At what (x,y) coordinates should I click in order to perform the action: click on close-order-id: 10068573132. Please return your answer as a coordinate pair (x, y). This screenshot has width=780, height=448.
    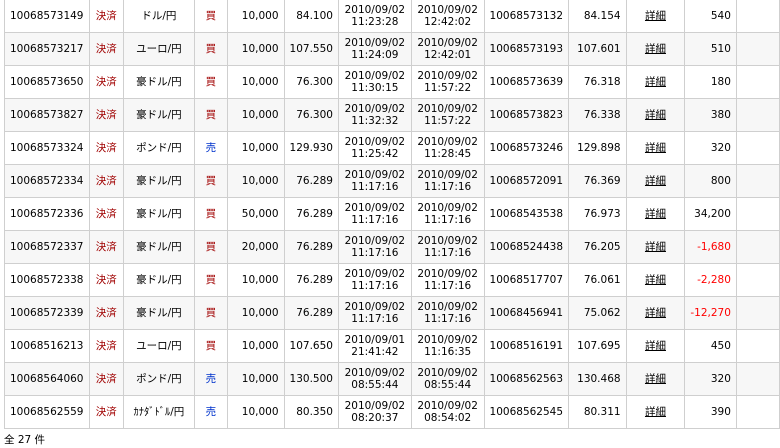
    Looking at the image, I should click on (526, 16).